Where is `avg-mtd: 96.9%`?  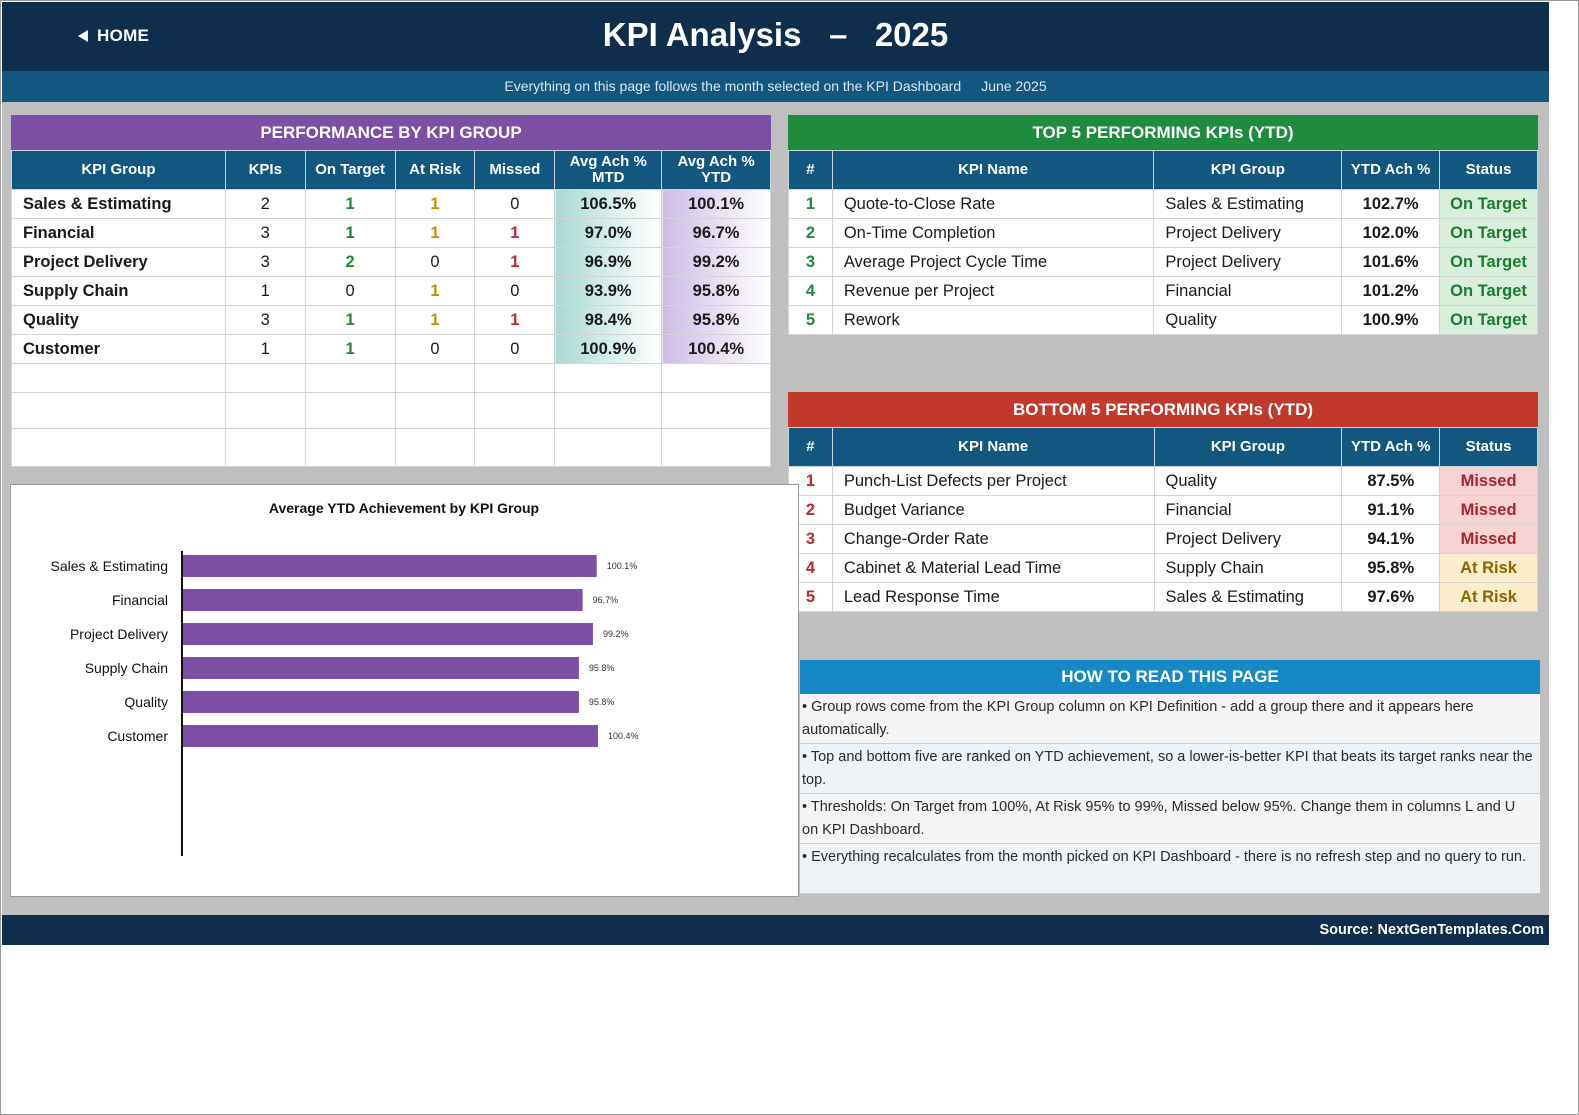 avg-mtd: 96.9% is located at coordinates (608, 262).